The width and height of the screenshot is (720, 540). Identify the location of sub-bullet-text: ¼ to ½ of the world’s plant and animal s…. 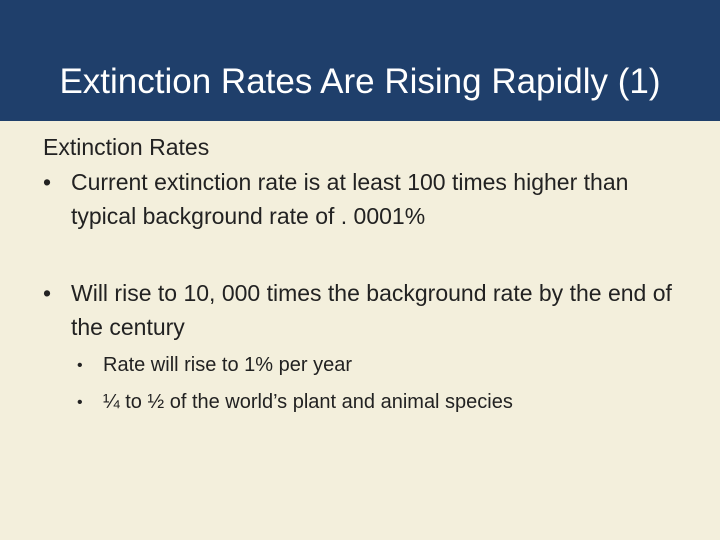
(308, 402).